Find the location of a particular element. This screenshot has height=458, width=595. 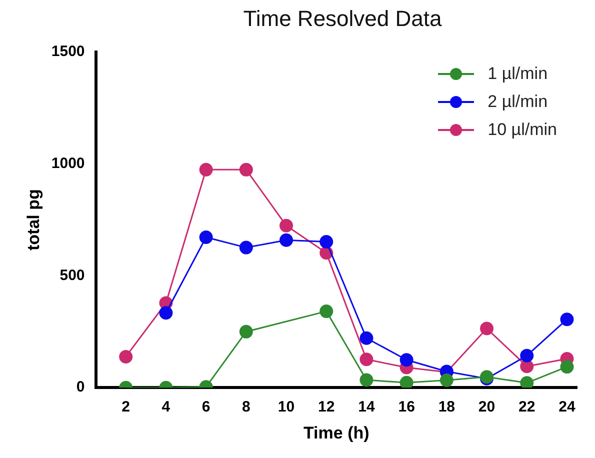

legend-label: 2 µl/min is located at coordinates (518, 102).